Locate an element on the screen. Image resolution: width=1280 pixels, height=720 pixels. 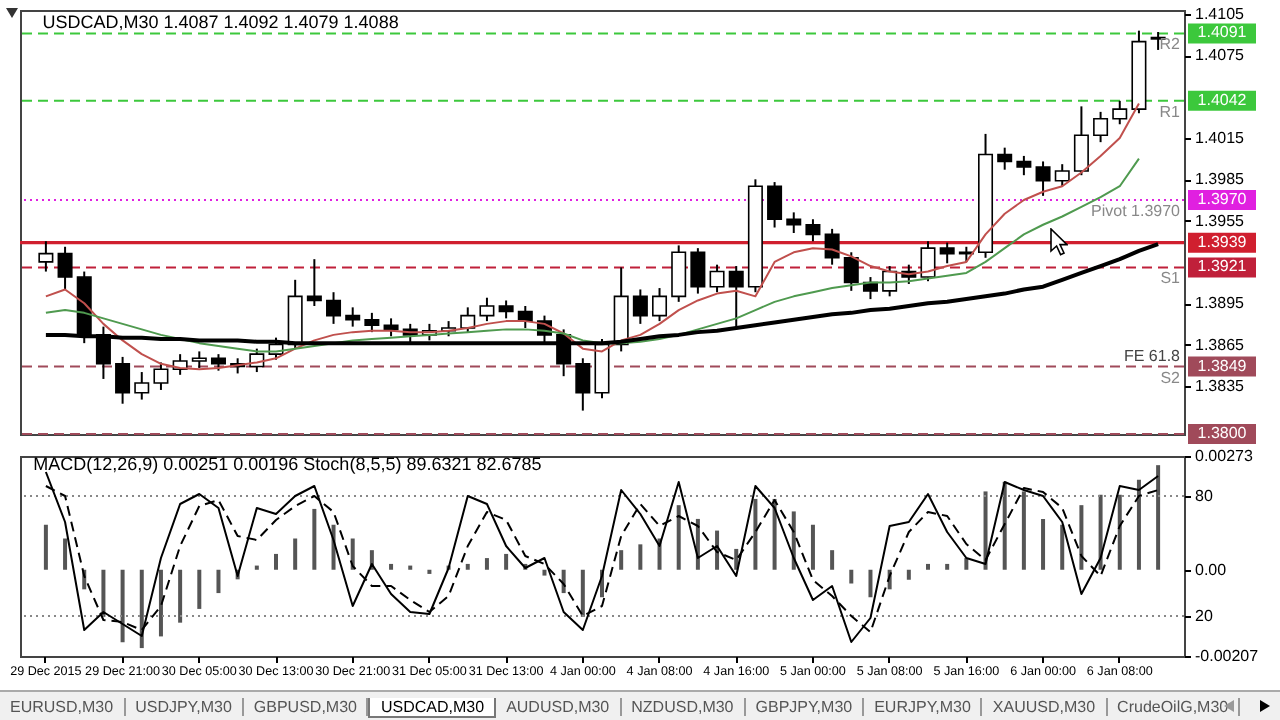
annotation: R2 is located at coordinates (1170, 44).